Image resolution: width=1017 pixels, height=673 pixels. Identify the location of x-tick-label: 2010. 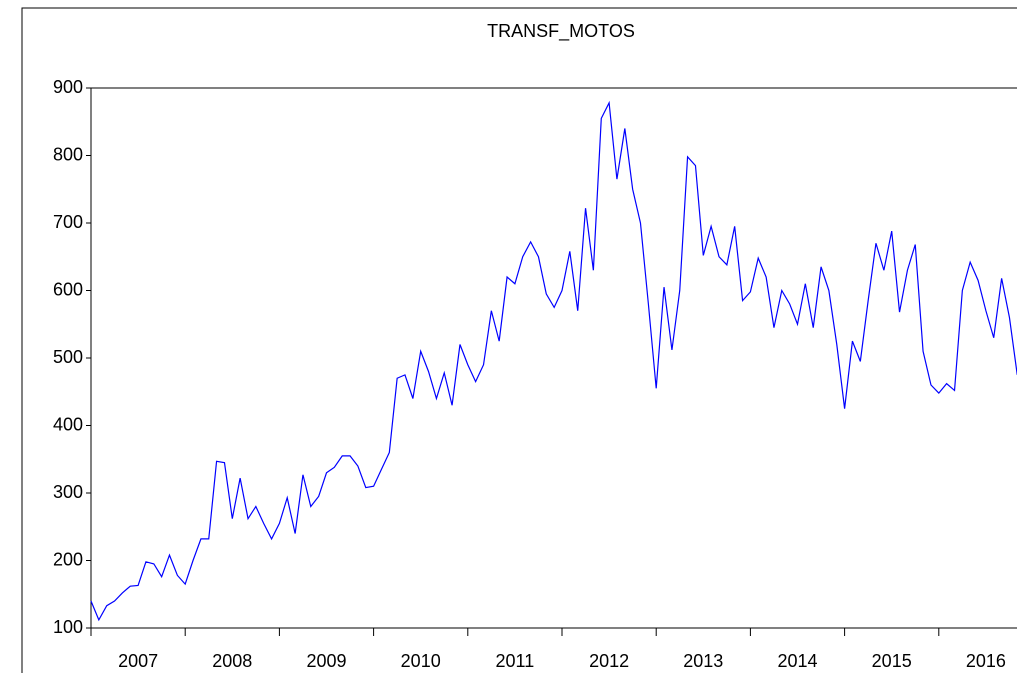
(421, 661).